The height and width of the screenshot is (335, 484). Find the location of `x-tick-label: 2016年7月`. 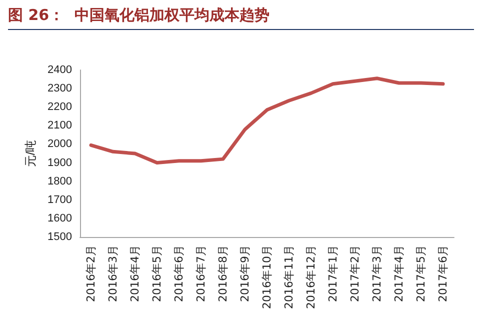

x-tick-label: 2016年7月 is located at coordinates (201, 273).